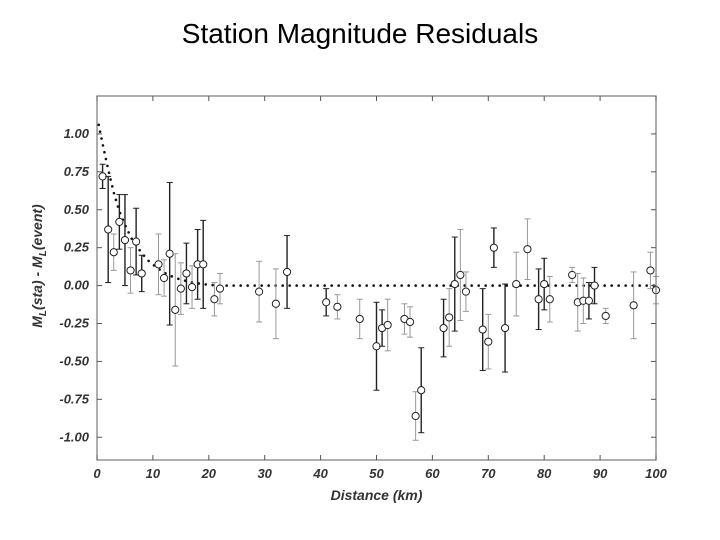 The width and height of the screenshot is (720, 540). Describe the element at coordinates (37, 322) in the screenshot. I see `y-label-part-1: M` at that location.